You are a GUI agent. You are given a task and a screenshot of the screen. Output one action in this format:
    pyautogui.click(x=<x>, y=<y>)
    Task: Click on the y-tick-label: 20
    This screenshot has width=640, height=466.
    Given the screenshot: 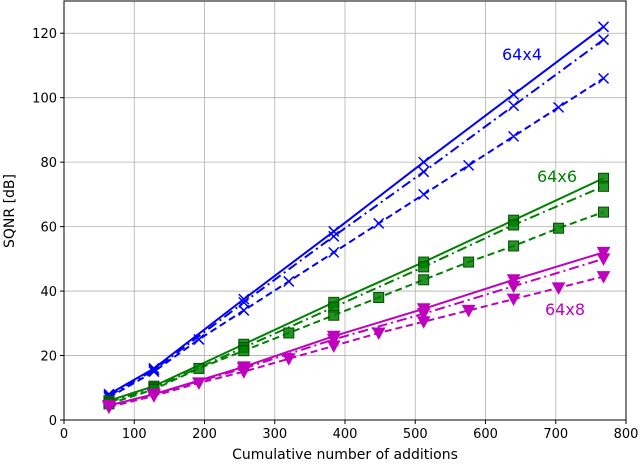 What is the action you would take?
    pyautogui.click(x=48, y=357)
    